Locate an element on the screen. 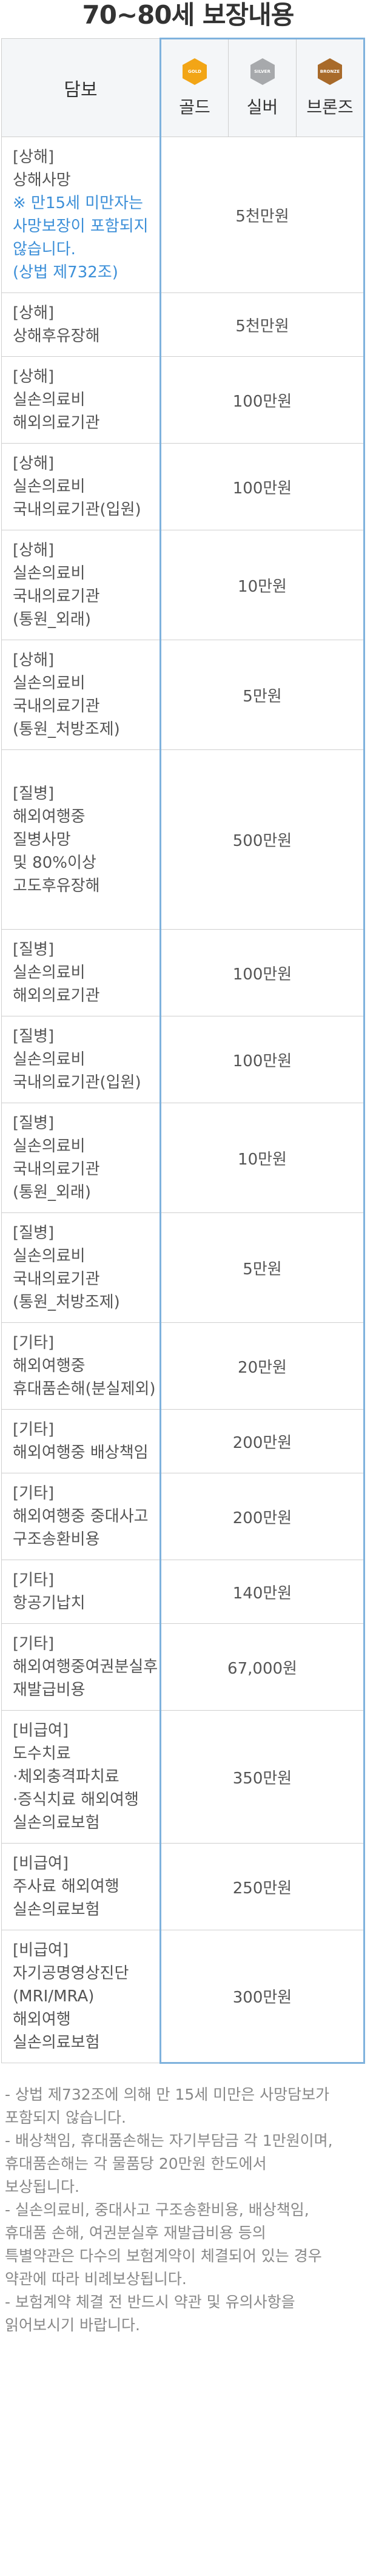 The width and height of the screenshot is (376, 2576). coverage-name-line: 구조송환비용 is located at coordinates (56, 1539).